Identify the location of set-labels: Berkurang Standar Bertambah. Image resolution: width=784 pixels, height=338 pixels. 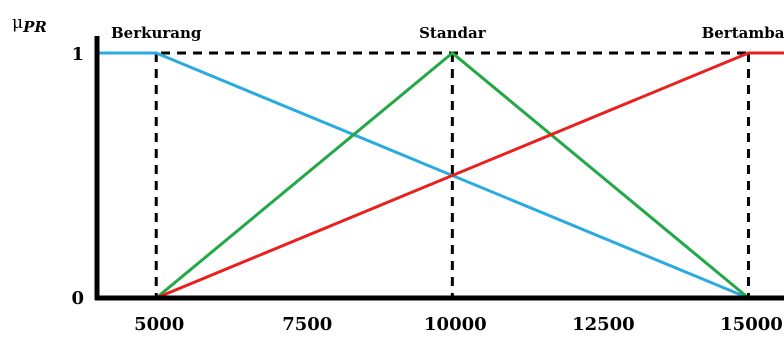
(447, 33).